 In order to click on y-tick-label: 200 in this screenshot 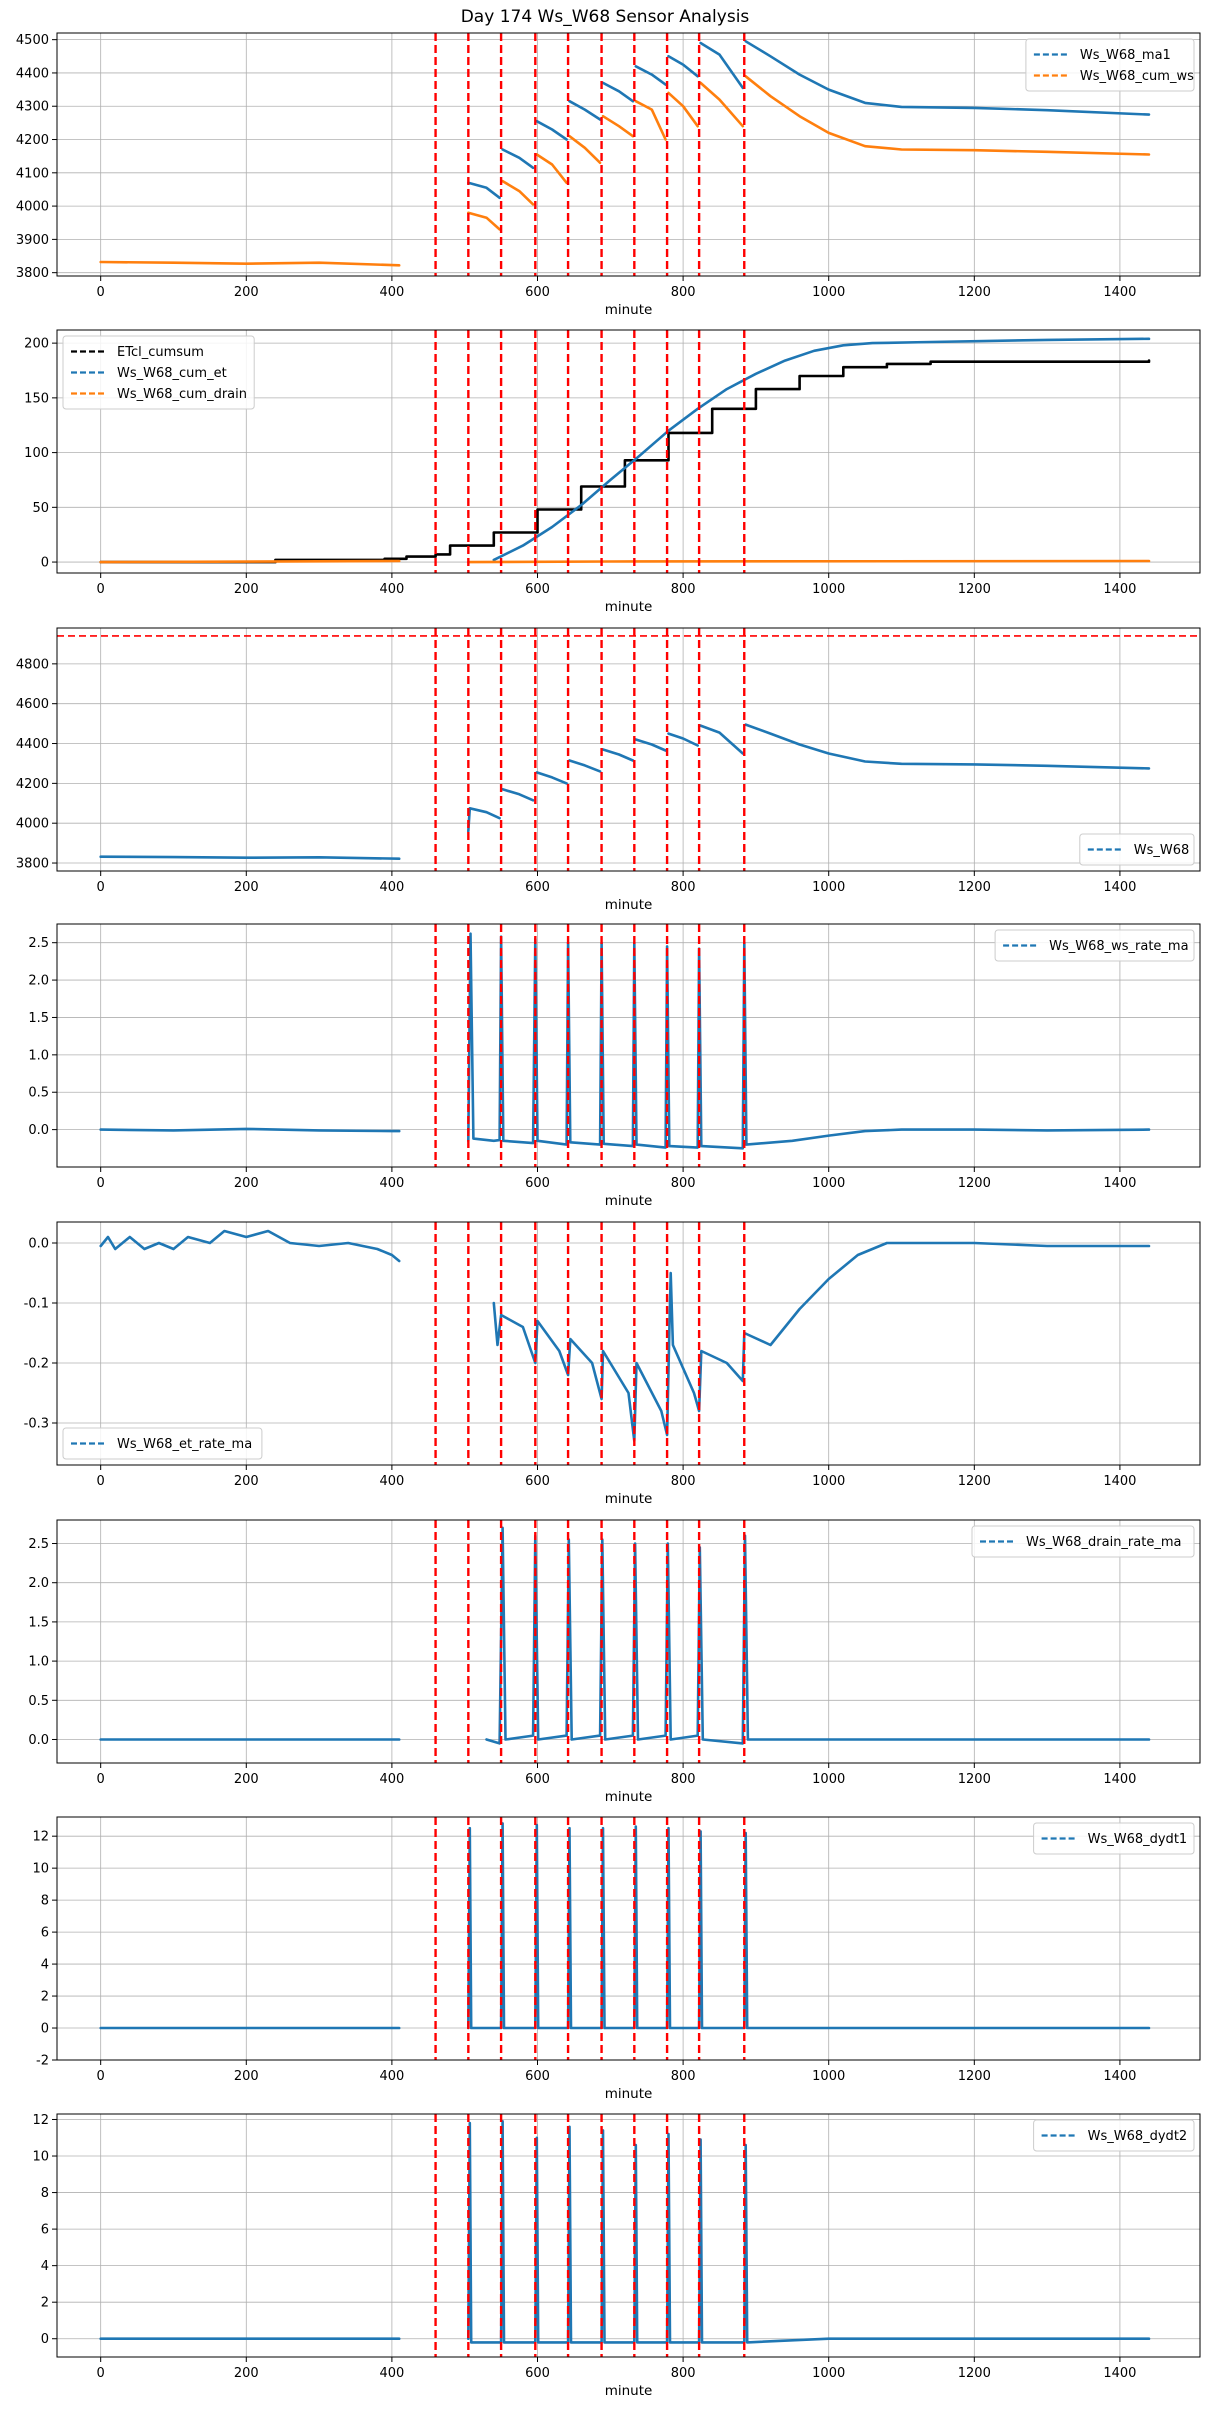, I will do `click(36, 344)`.